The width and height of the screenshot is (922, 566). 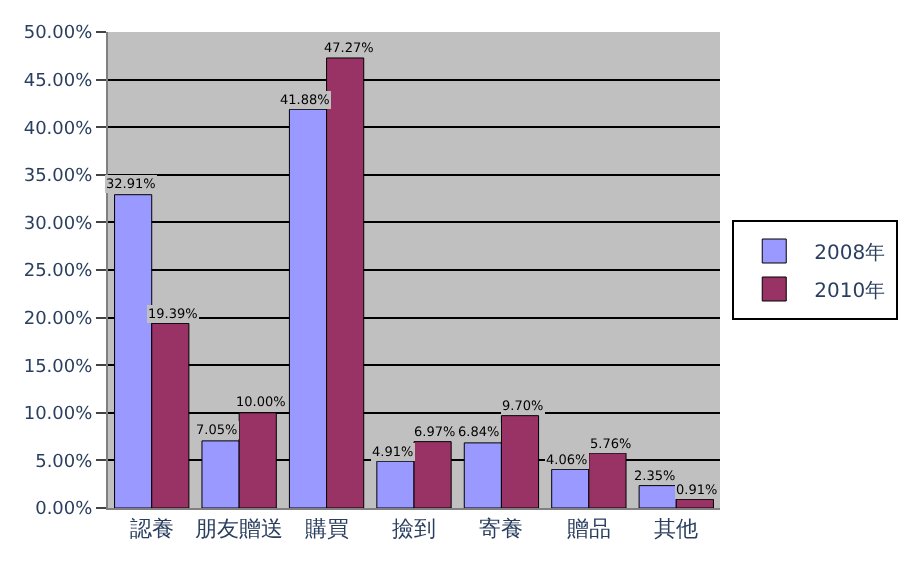 I want to click on x-tick-label: 朋友贈送, so click(x=239, y=529).